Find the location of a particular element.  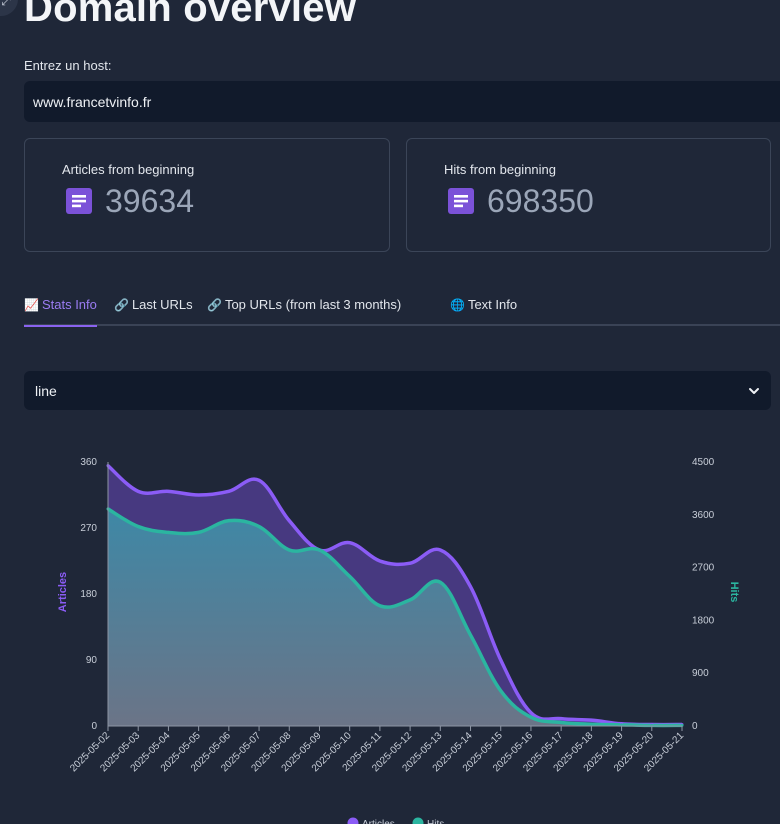

left-tick-label: 0 is located at coordinates (94, 726).